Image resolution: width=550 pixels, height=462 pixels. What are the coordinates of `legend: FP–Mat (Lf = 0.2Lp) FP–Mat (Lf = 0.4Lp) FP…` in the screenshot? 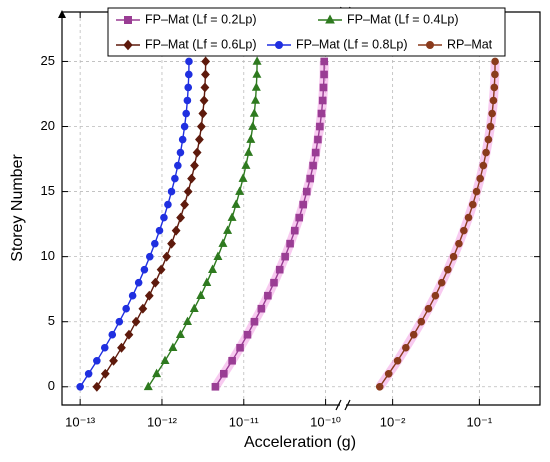 It's located at (306, 32).